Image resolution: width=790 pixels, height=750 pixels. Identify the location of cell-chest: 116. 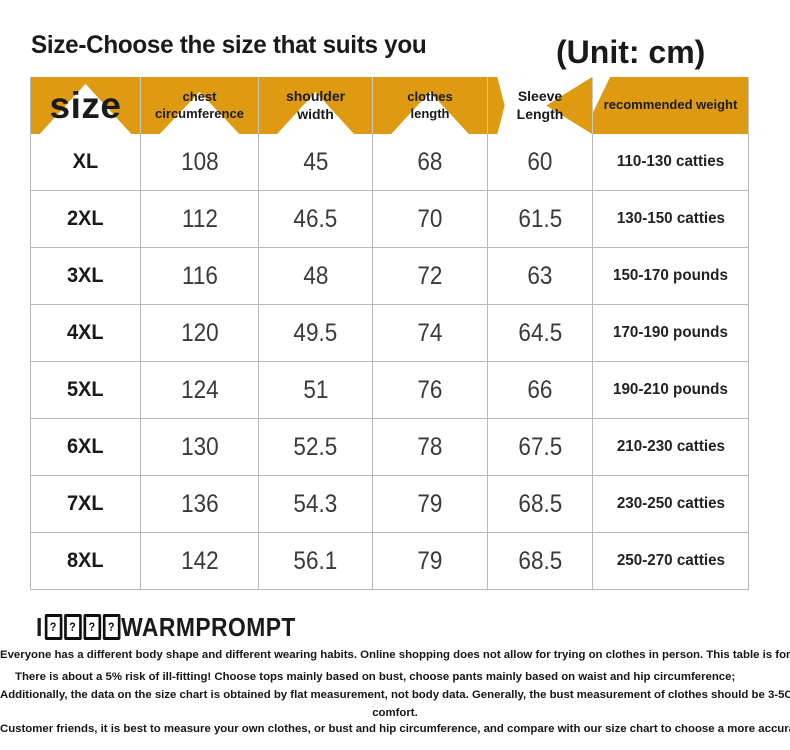
(200, 276).